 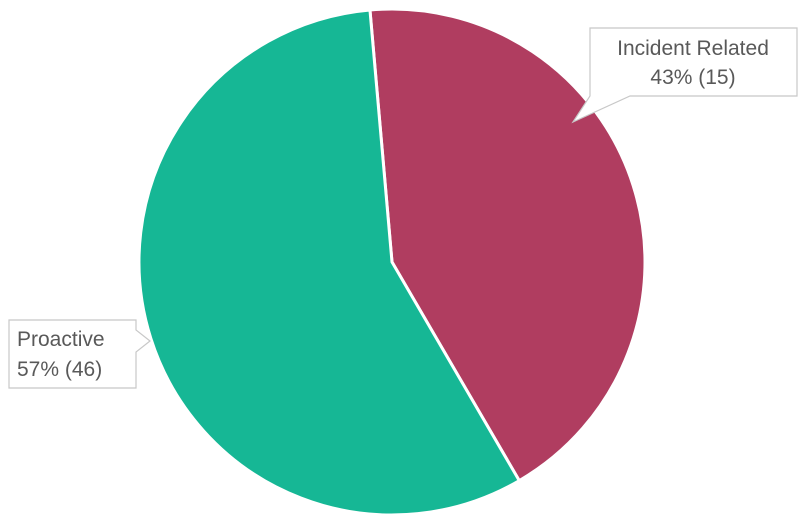 I want to click on slice-label-incident-related: Incident Related, so click(x=693, y=48).